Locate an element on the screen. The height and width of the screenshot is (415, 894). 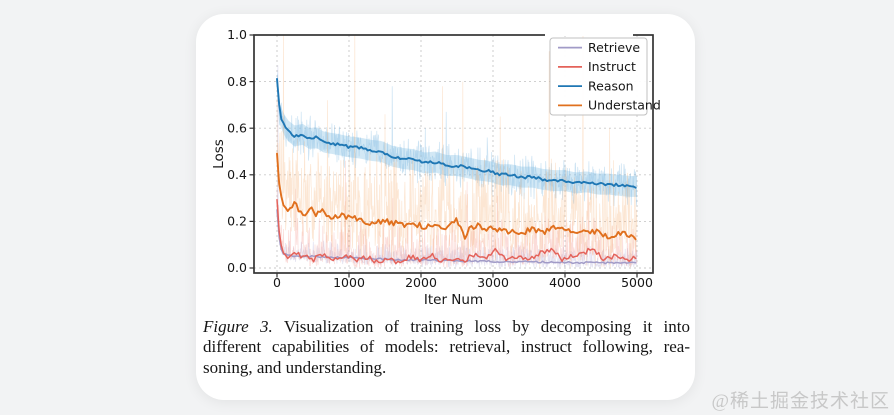
legend-item-retrieve: Retrieve is located at coordinates (599, 47).